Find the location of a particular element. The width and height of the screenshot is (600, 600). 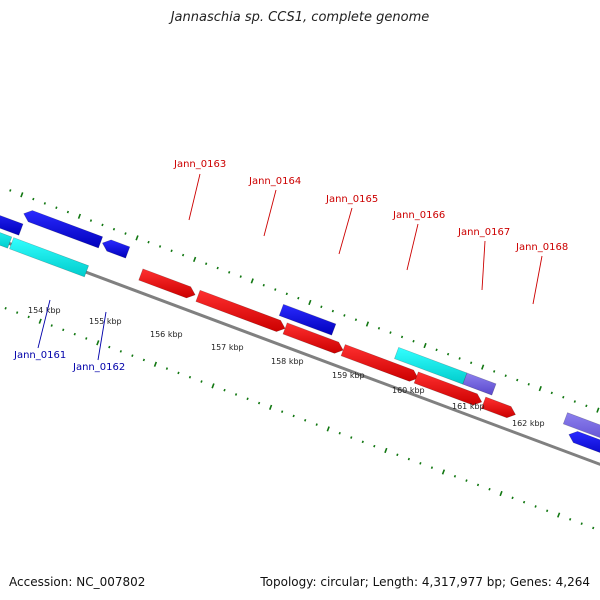

scale-label: 161 kbp is located at coordinates (468, 406).